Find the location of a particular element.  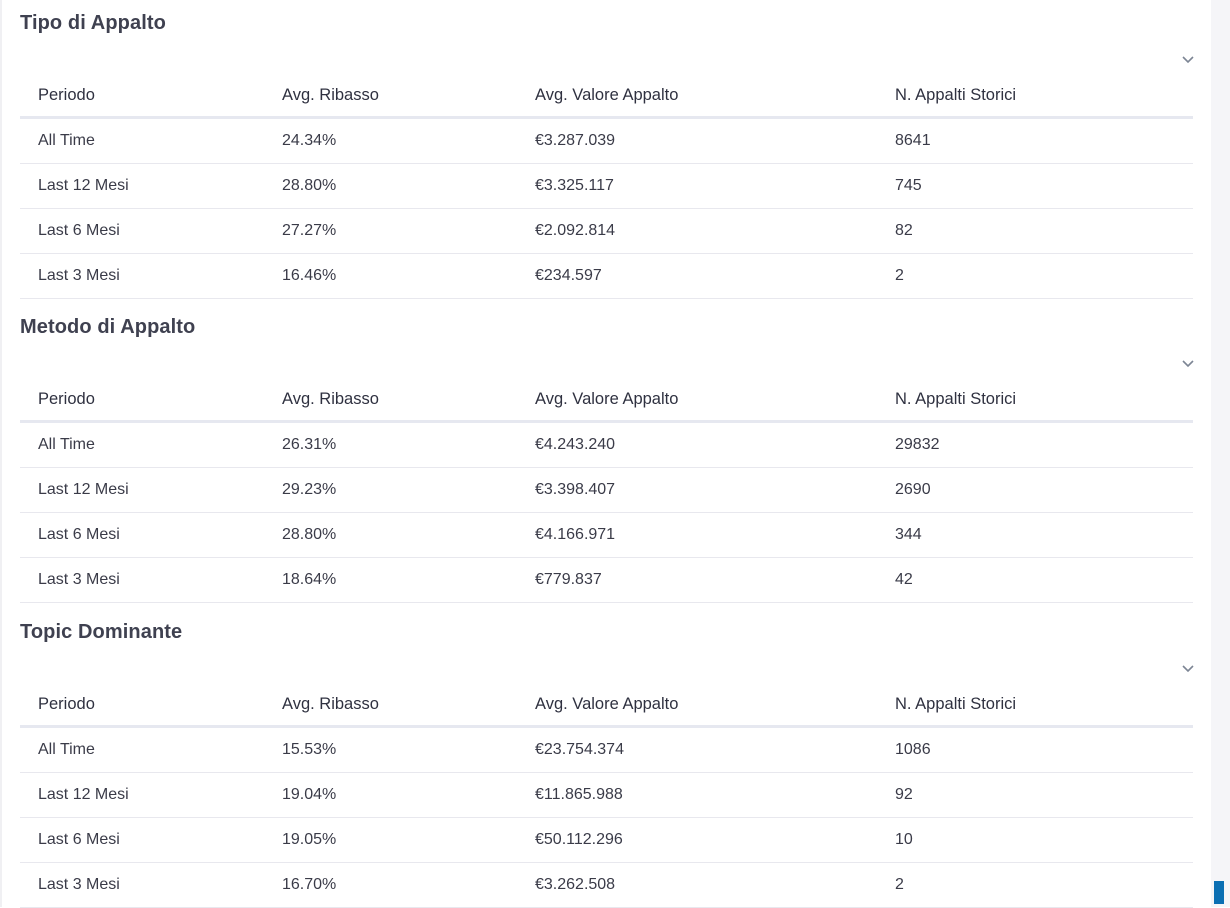

section-title: Topic Dominante is located at coordinates (101, 632).